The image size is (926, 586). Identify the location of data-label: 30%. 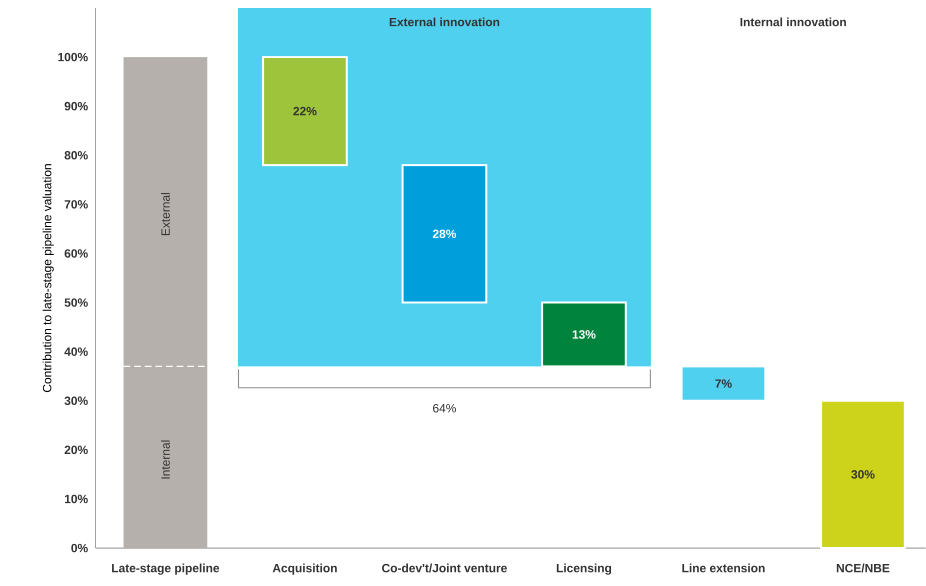
(863, 474).